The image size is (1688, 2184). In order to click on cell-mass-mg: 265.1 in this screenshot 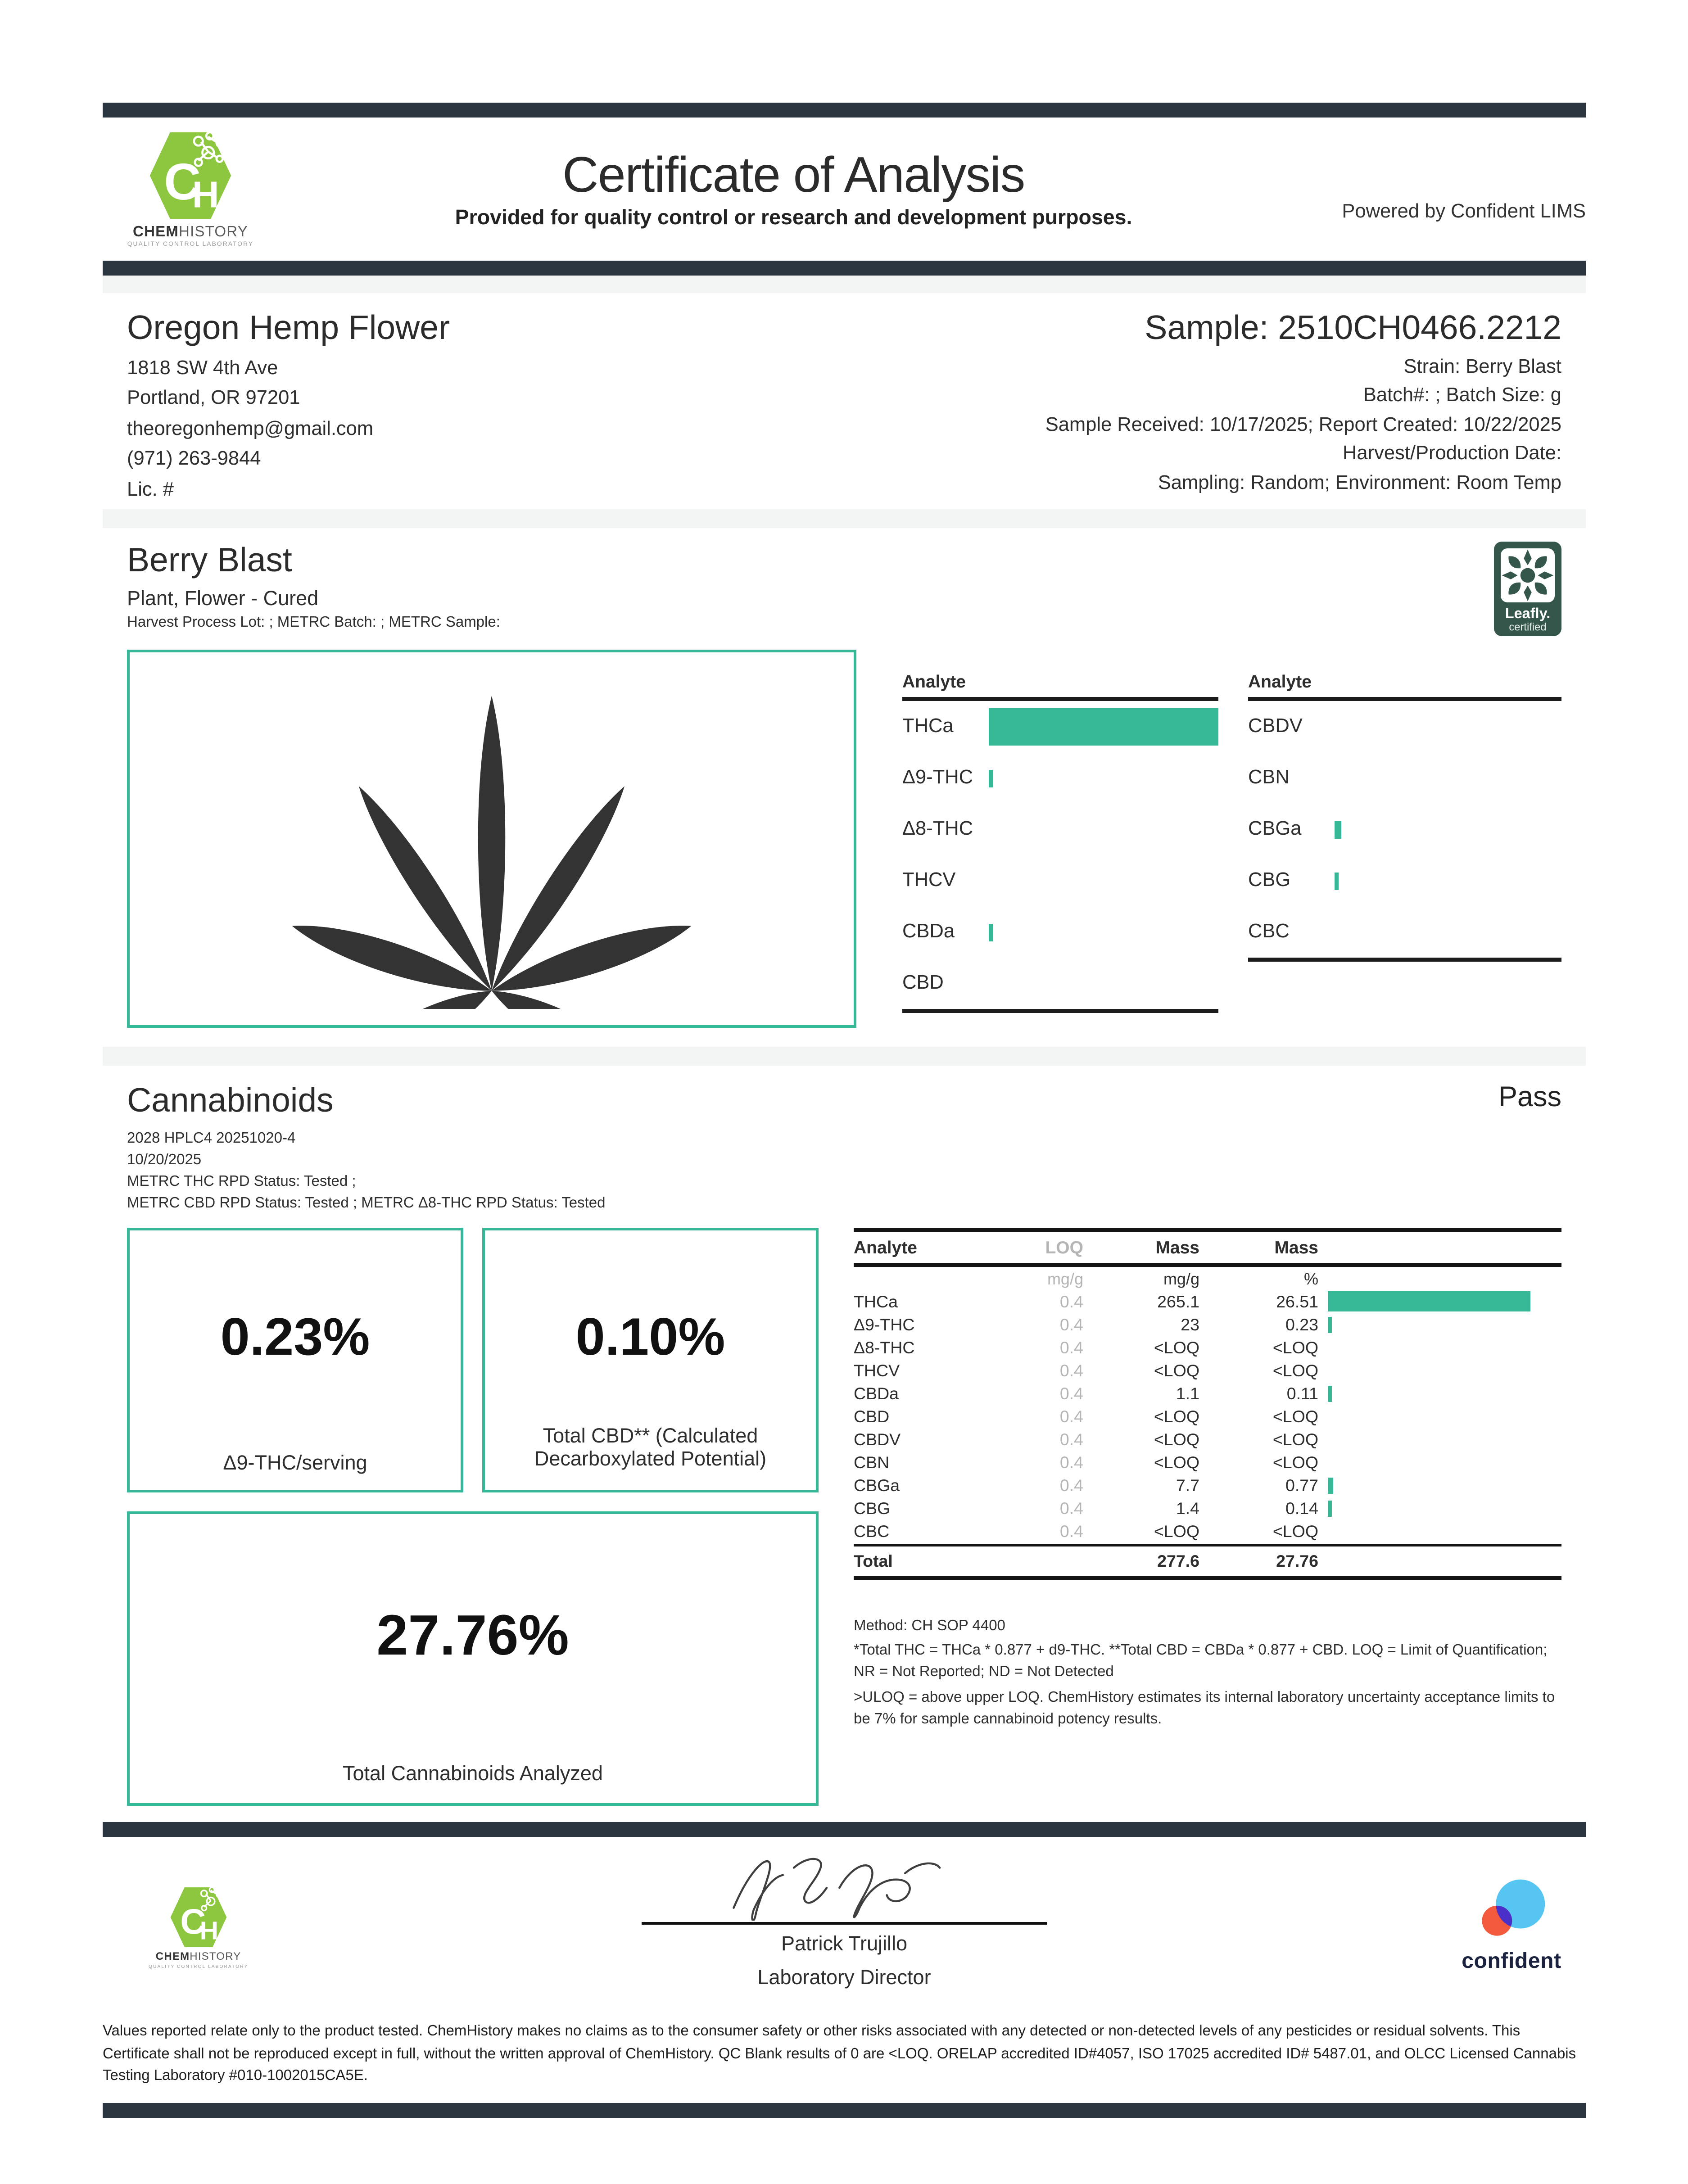, I will do `click(1178, 1302)`.